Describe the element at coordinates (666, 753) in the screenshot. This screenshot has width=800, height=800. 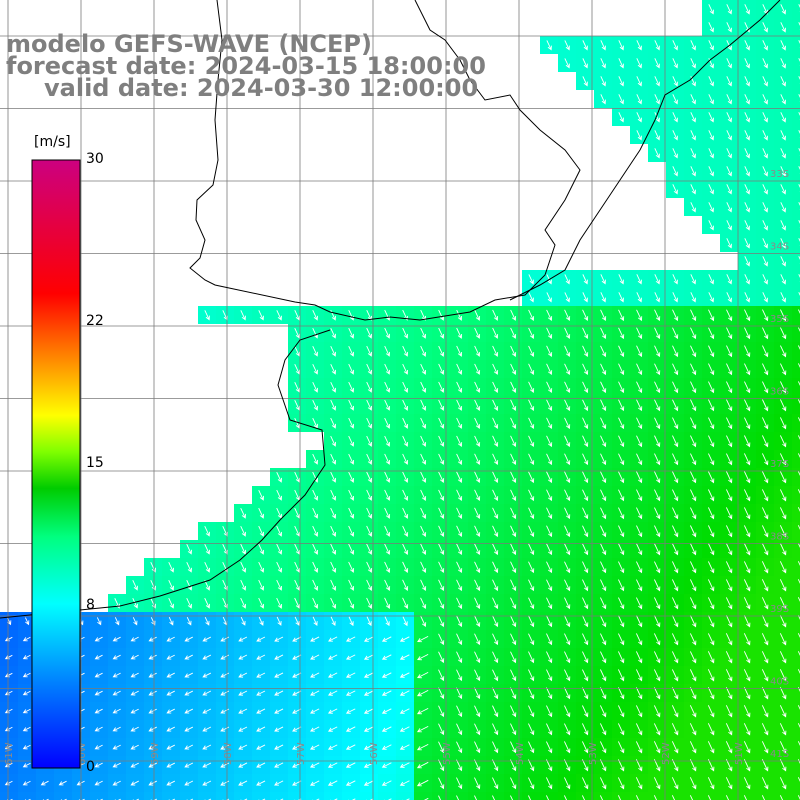
I see `longitude-label: 52W` at that location.